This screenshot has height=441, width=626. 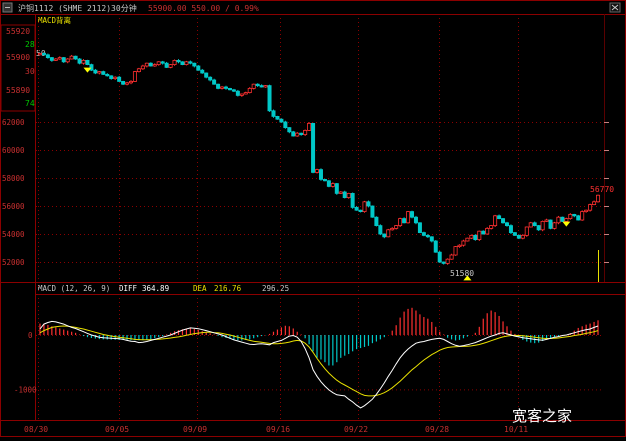 I want to click on macd-histogram-layer, so click(x=319, y=336).